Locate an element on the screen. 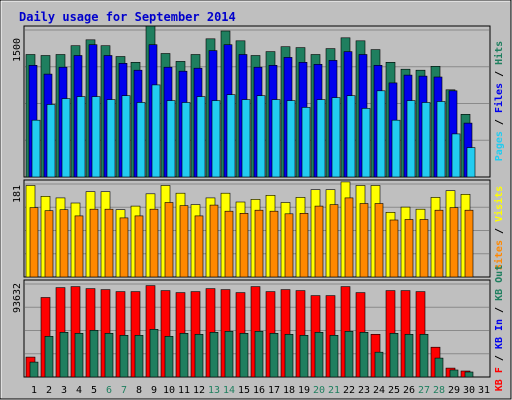 The image size is (512, 400). top-series-label-3: / is located at coordinates (499, 74).